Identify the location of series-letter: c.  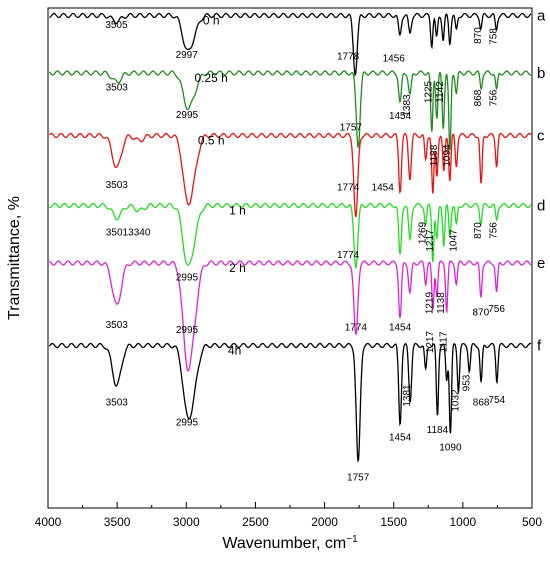
(541, 136).